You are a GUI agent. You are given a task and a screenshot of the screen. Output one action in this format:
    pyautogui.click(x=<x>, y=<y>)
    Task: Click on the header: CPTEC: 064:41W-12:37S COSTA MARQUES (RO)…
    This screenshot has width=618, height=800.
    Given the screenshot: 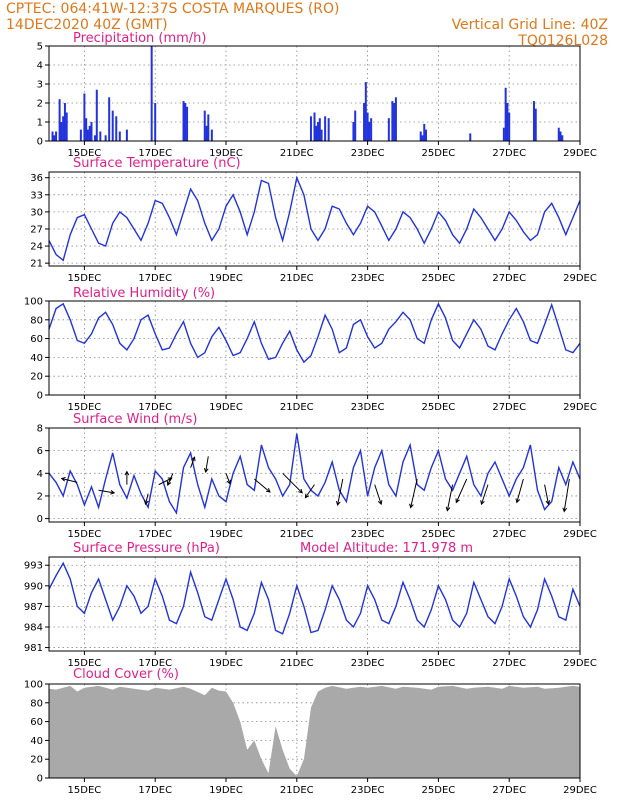 What is the action you would take?
    pyautogui.click(x=307, y=25)
    